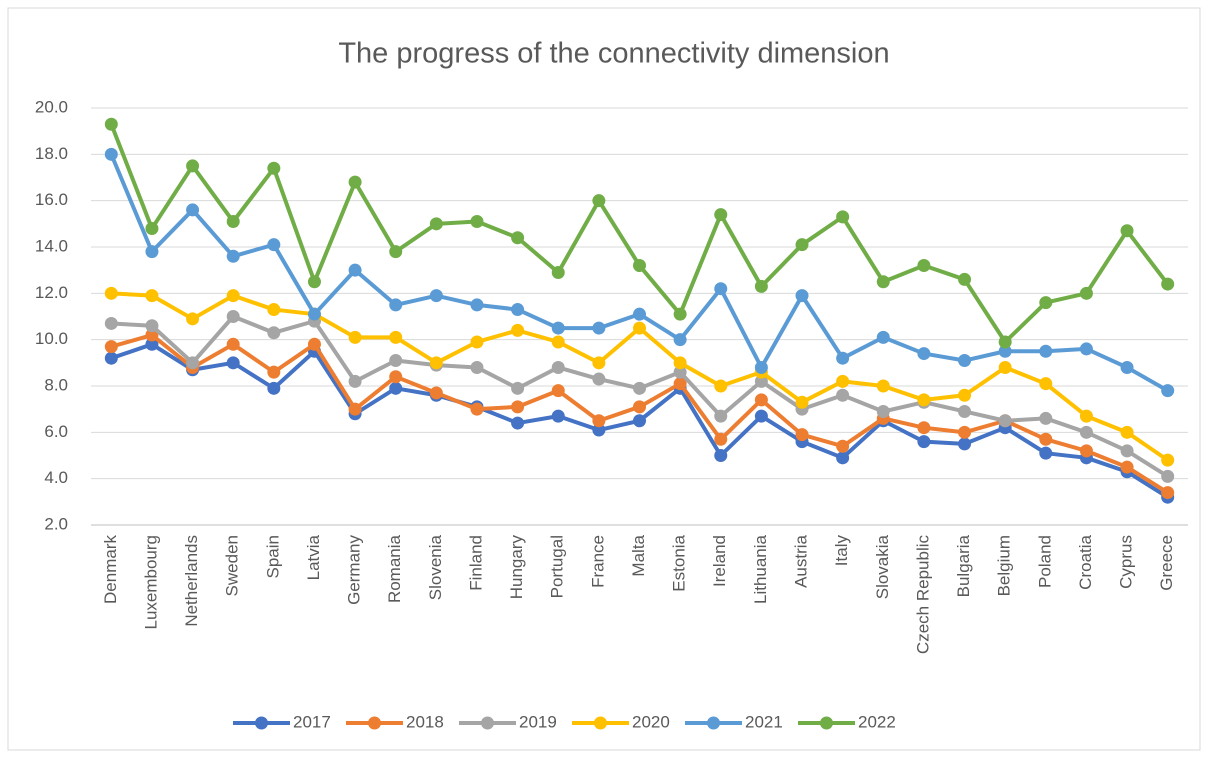 The image size is (1208, 763). Describe the element at coordinates (538, 721) in the screenshot. I see `legend-label: 2019` at that location.